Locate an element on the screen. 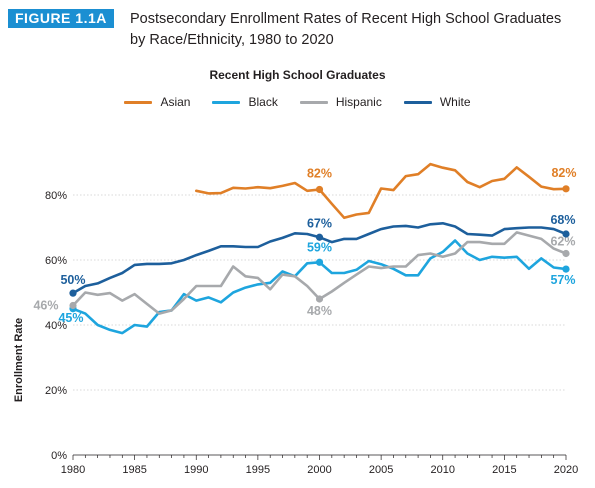 This screenshot has width=595, height=488. x-tick-label: 1990 is located at coordinates (196, 470).